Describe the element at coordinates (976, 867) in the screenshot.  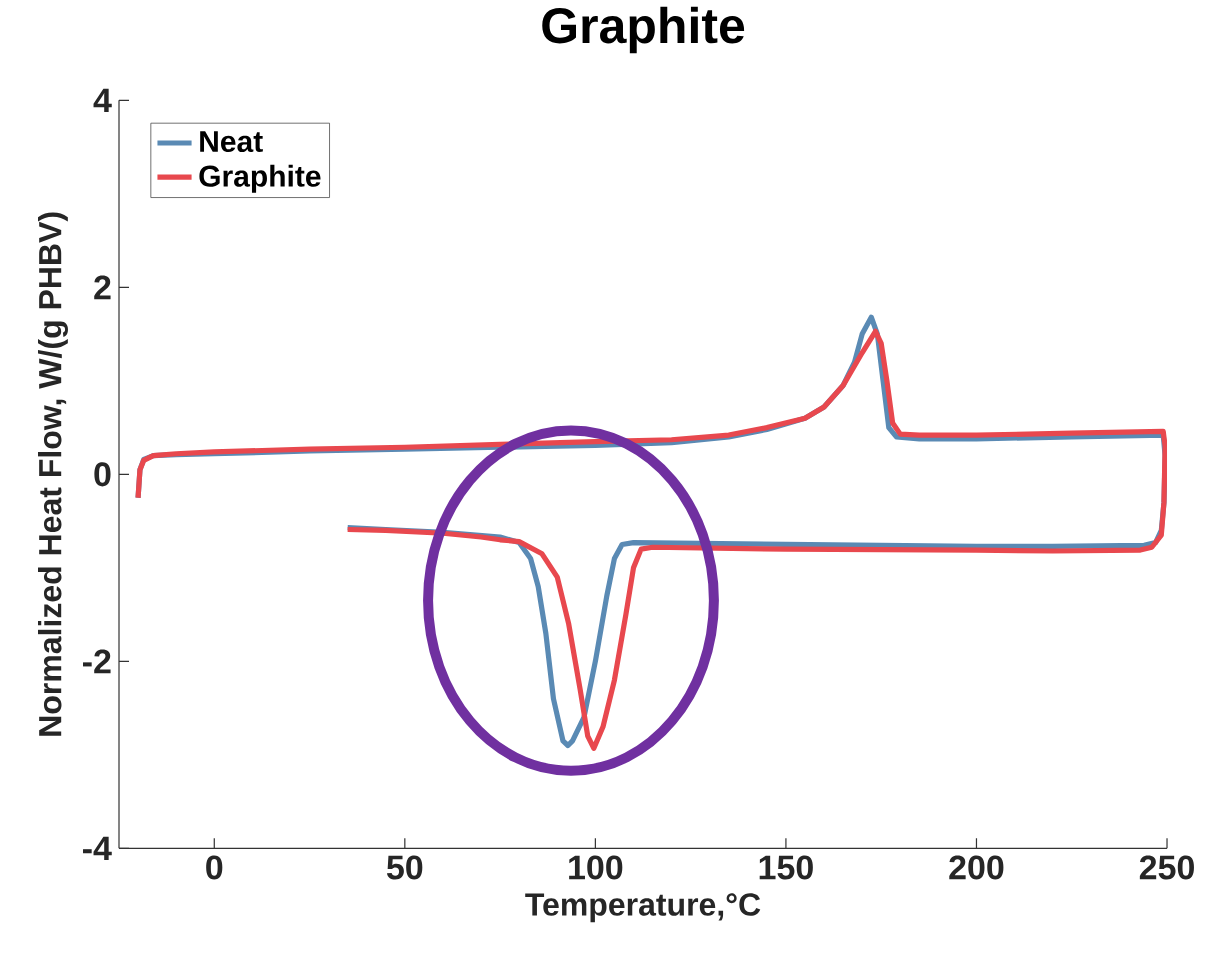
I see `x-tick-label: 200` at that location.